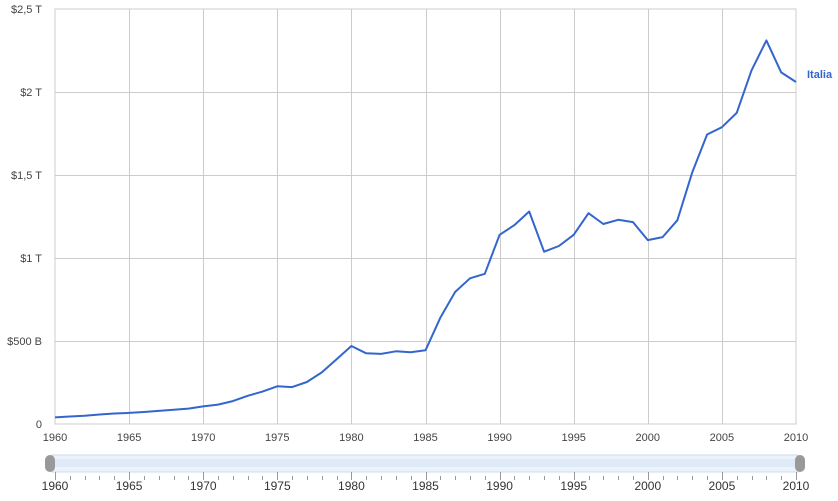  Describe the element at coordinates (24, 342) in the screenshot. I see `y-tick-label: $500 B` at that location.